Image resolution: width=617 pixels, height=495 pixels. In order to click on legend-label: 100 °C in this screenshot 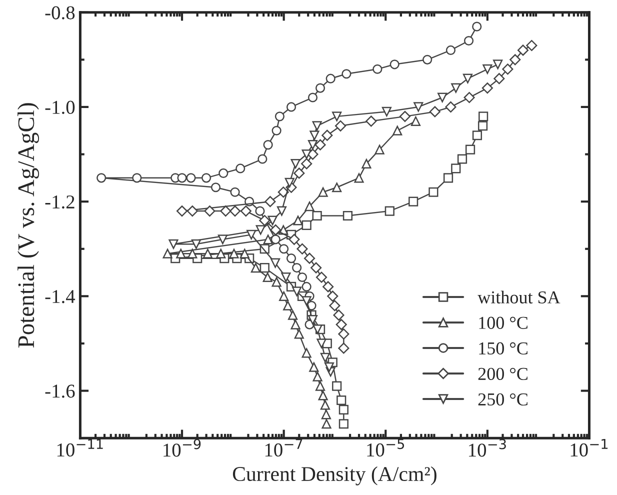, I will do `click(503, 322)`.